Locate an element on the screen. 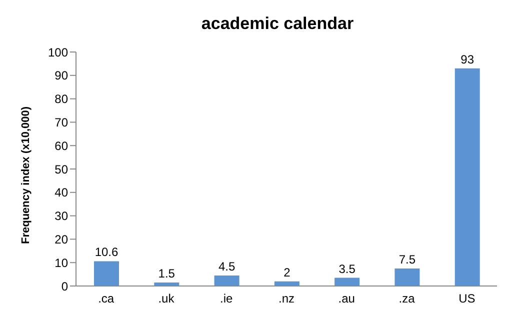 The image size is (515, 323). y-tick-label: 80 is located at coordinates (61, 99).